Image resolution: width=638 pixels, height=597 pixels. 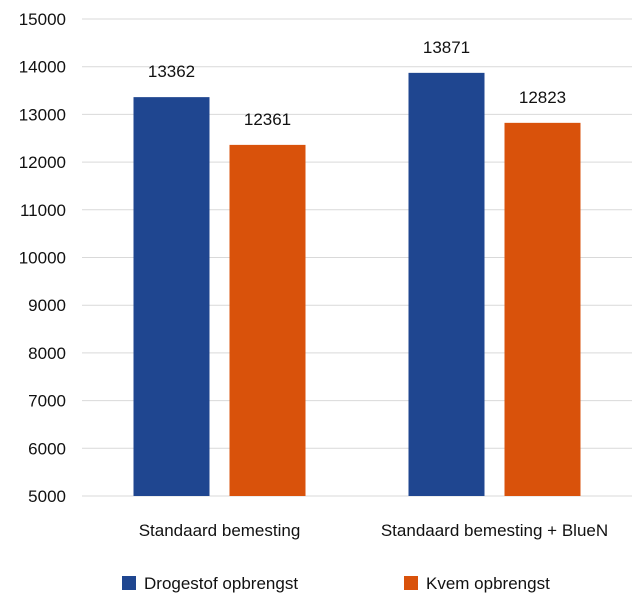 What do you see at coordinates (494, 530) in the screenshot?
I see `category-label: Standaard bemesting + BlueN` at bounding box center [494, 530].